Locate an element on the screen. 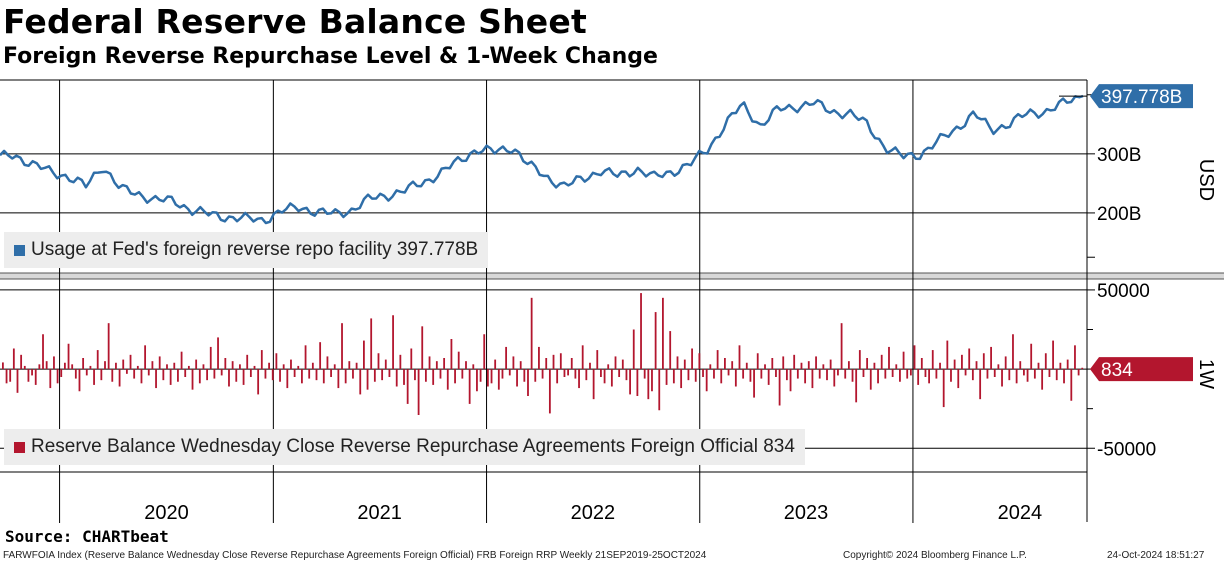 Image resolution: width=1224 pixels, height=565 pixels. change-last-value-tag is located at coordinates (1141, 369).